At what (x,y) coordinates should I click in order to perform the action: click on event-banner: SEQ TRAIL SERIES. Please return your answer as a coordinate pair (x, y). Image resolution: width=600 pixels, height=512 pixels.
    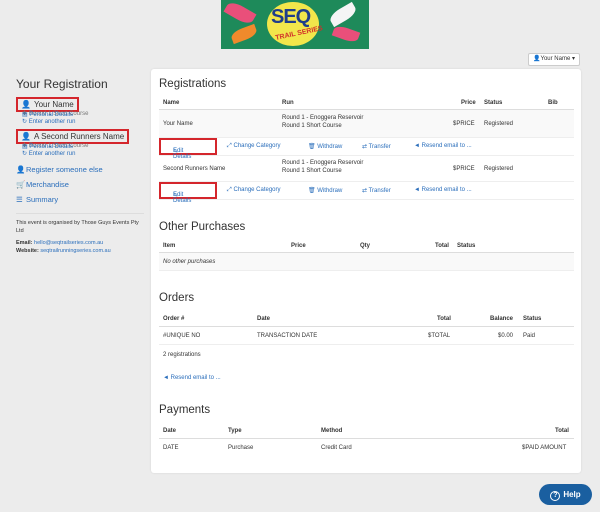
    Looking at the image, I should click on (295, 24).